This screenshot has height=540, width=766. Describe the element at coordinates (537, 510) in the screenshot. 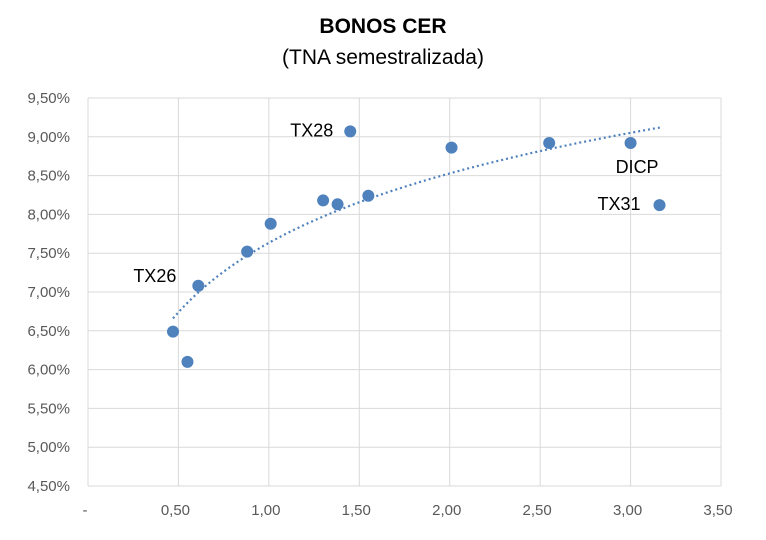

I see `x-tick-label: 2,50` at that location.